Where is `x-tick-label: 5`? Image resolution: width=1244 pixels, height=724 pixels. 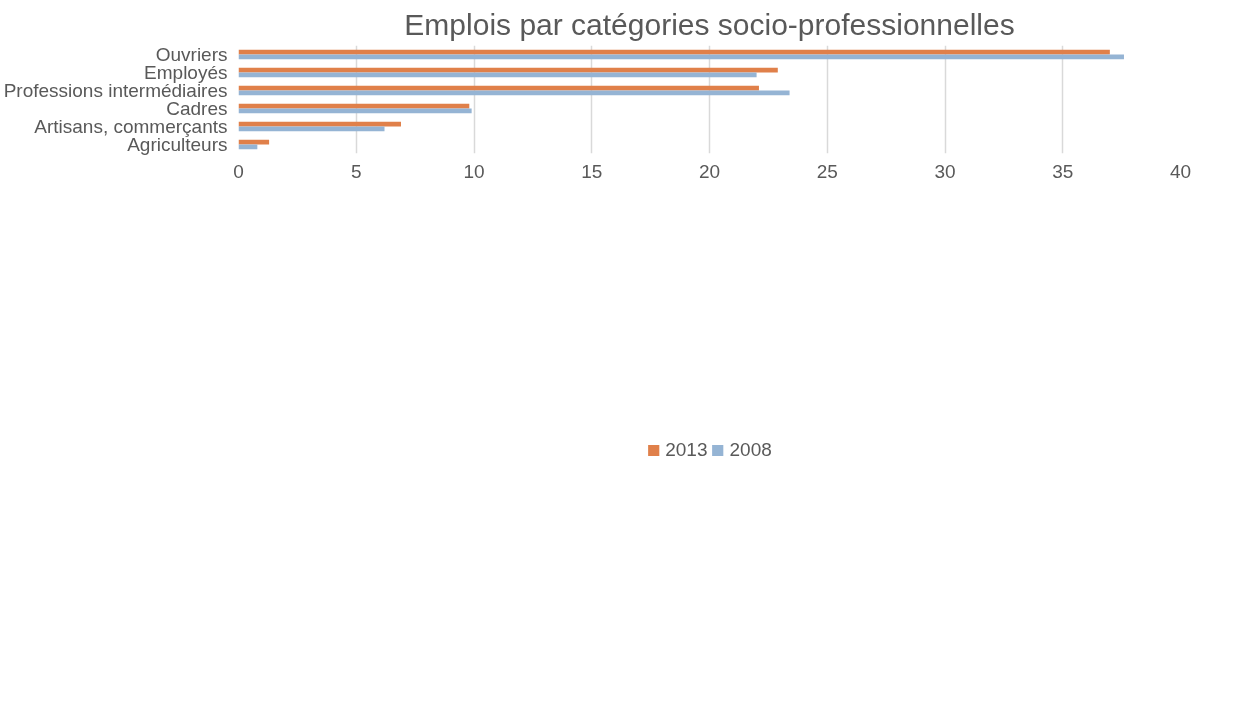 x-tick-label: 5 is located at coordinates (356, 171).